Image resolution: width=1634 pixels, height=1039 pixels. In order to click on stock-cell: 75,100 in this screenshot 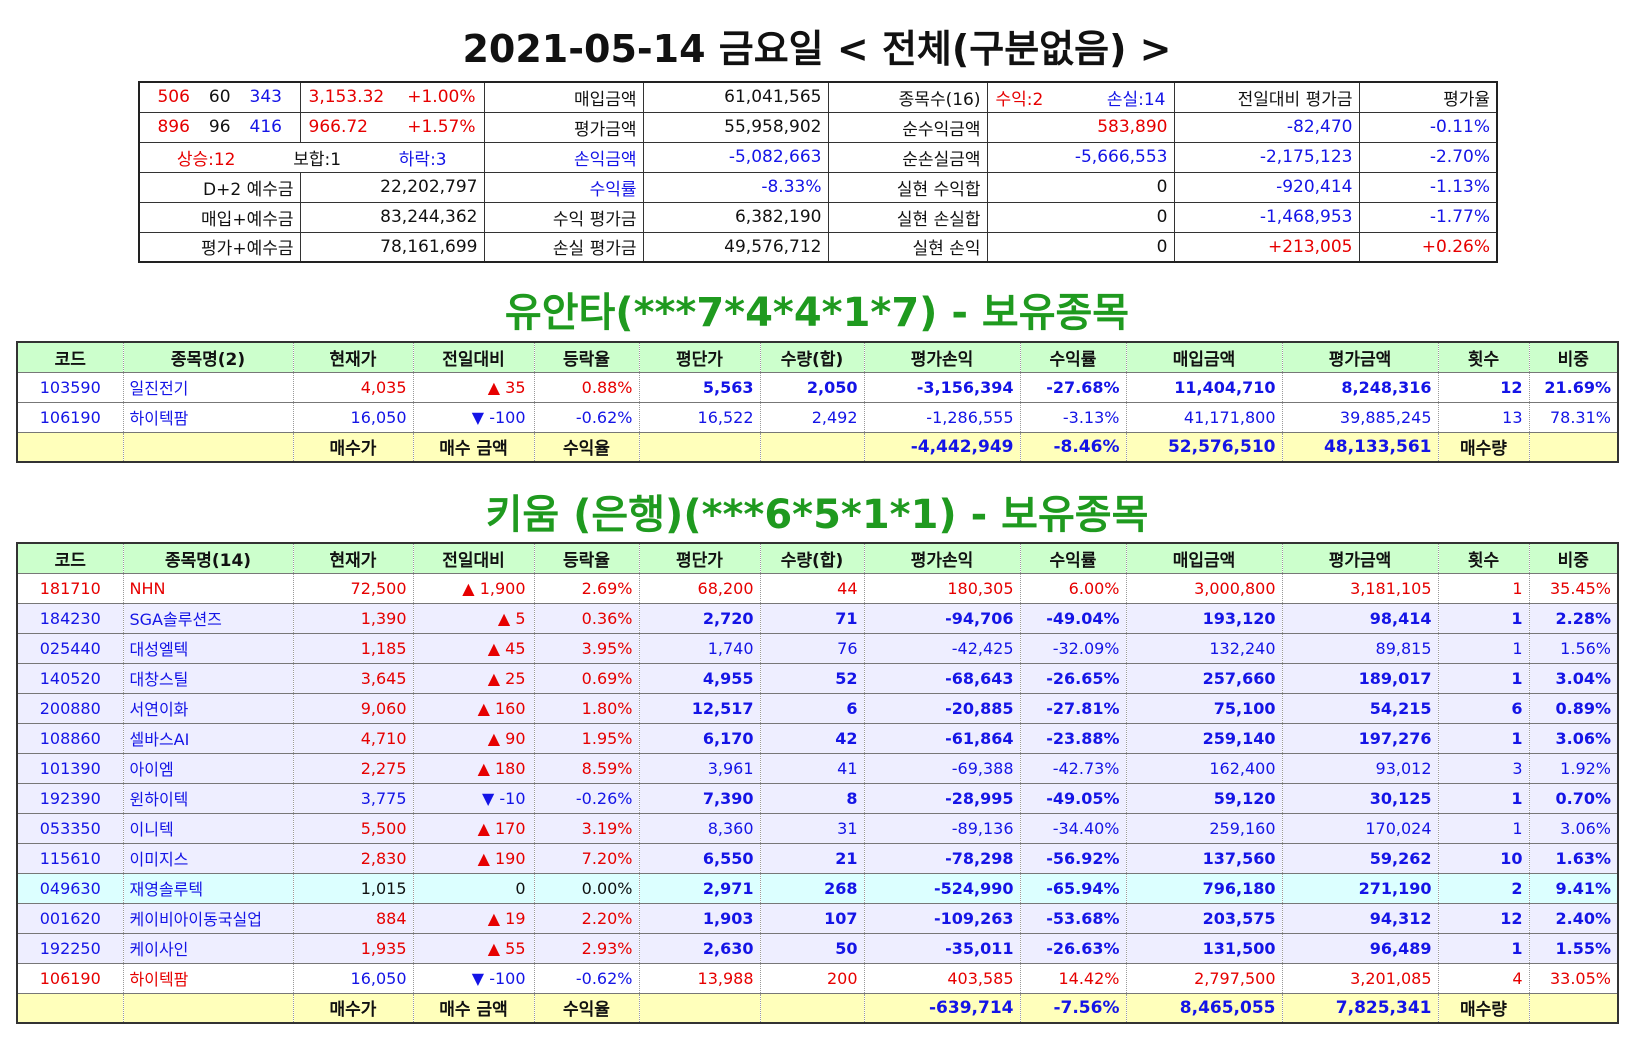, I will do `click(1204, 708)`.